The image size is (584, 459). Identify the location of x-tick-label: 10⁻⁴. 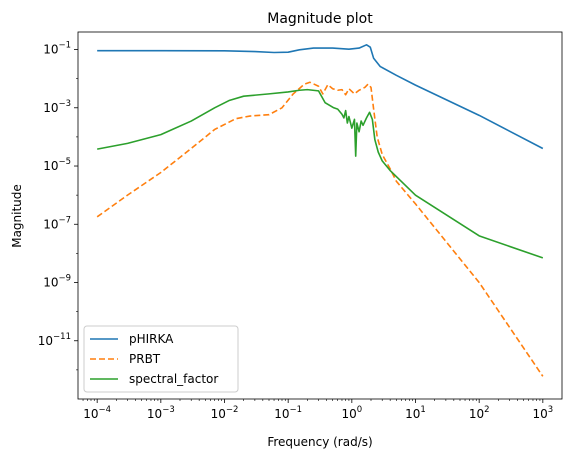
(97, 413).